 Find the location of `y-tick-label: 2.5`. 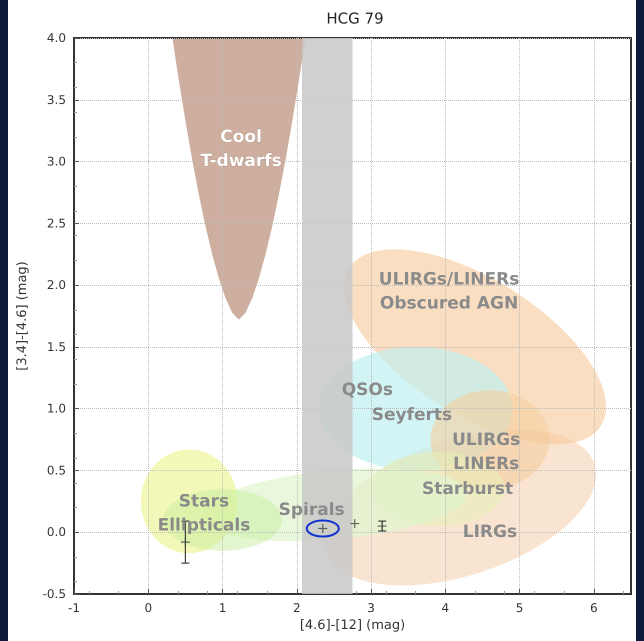

y-tick-label: 2.5 is located at coordinates (56, 223).